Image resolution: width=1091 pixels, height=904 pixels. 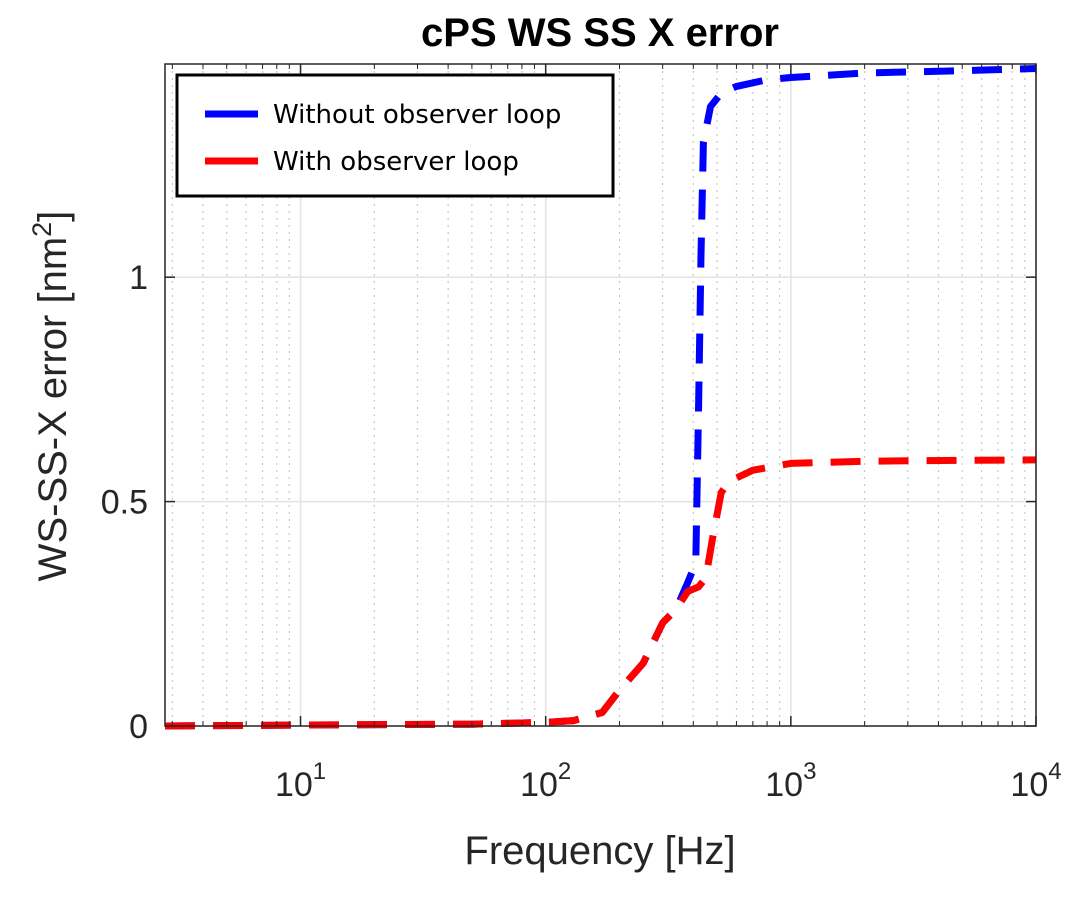 What do you see at coordinates (53, 216) in the screenshot?
I see `y-axis-label-end: ]` at bounding box center [53, 216].